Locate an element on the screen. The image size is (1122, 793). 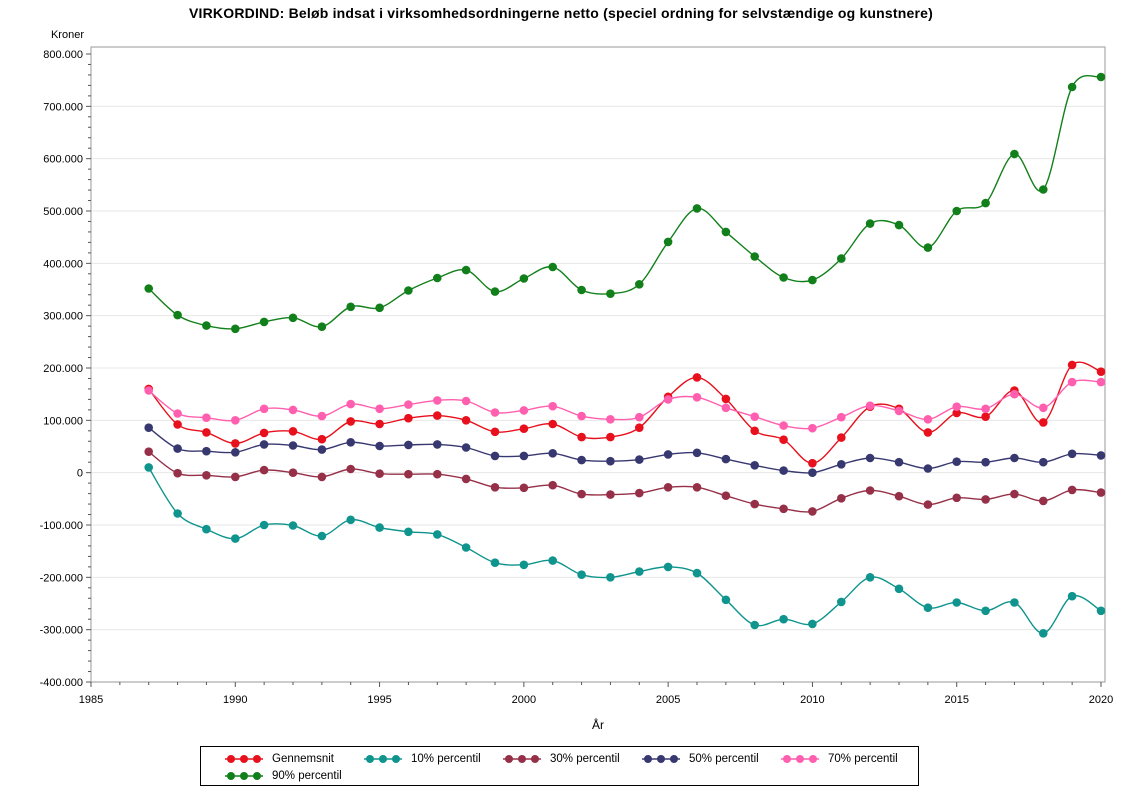
x-tick-label: 1990 is located at coordinates (235, 700).